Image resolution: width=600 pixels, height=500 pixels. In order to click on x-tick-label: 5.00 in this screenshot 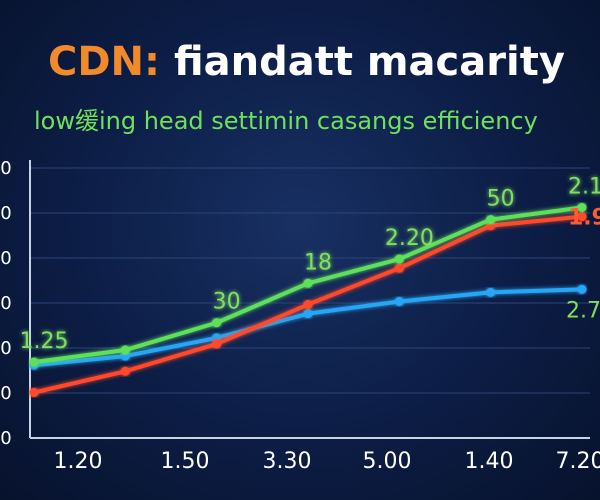, I will do `click(387, 461)`.